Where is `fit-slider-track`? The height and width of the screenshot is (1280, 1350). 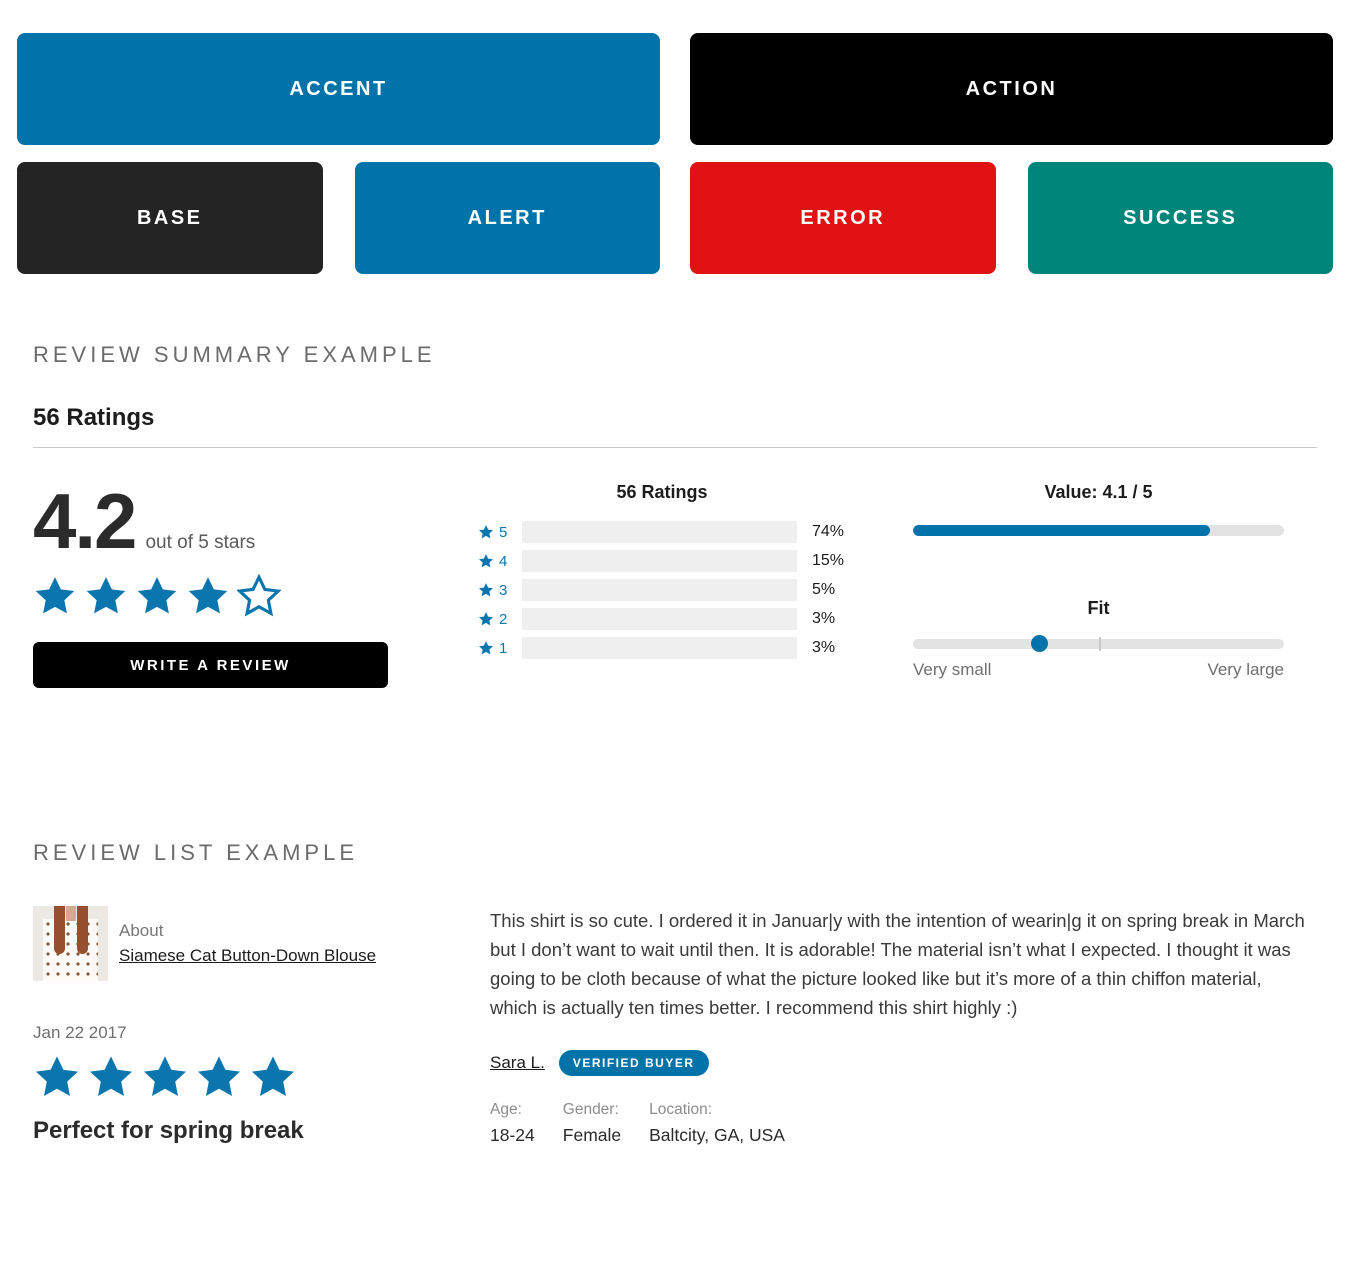
fit-slider-track is located at coordinates (1098, 643).